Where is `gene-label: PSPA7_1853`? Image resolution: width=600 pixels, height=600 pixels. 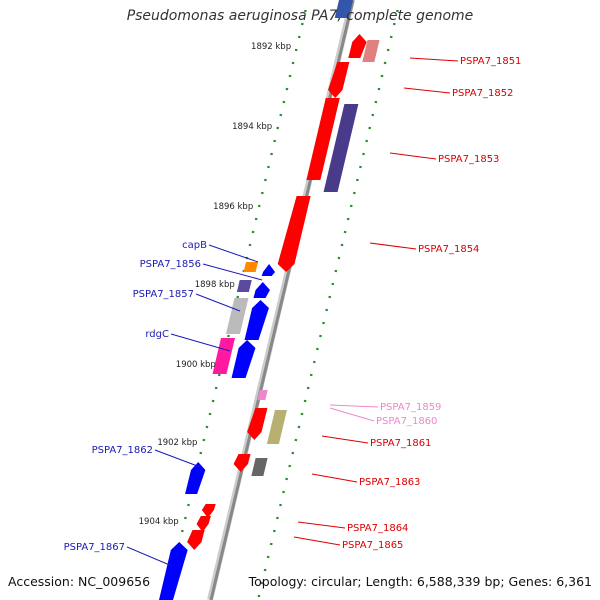 gene-label: PSPA7_1853 is located at coordinates (468, 159).